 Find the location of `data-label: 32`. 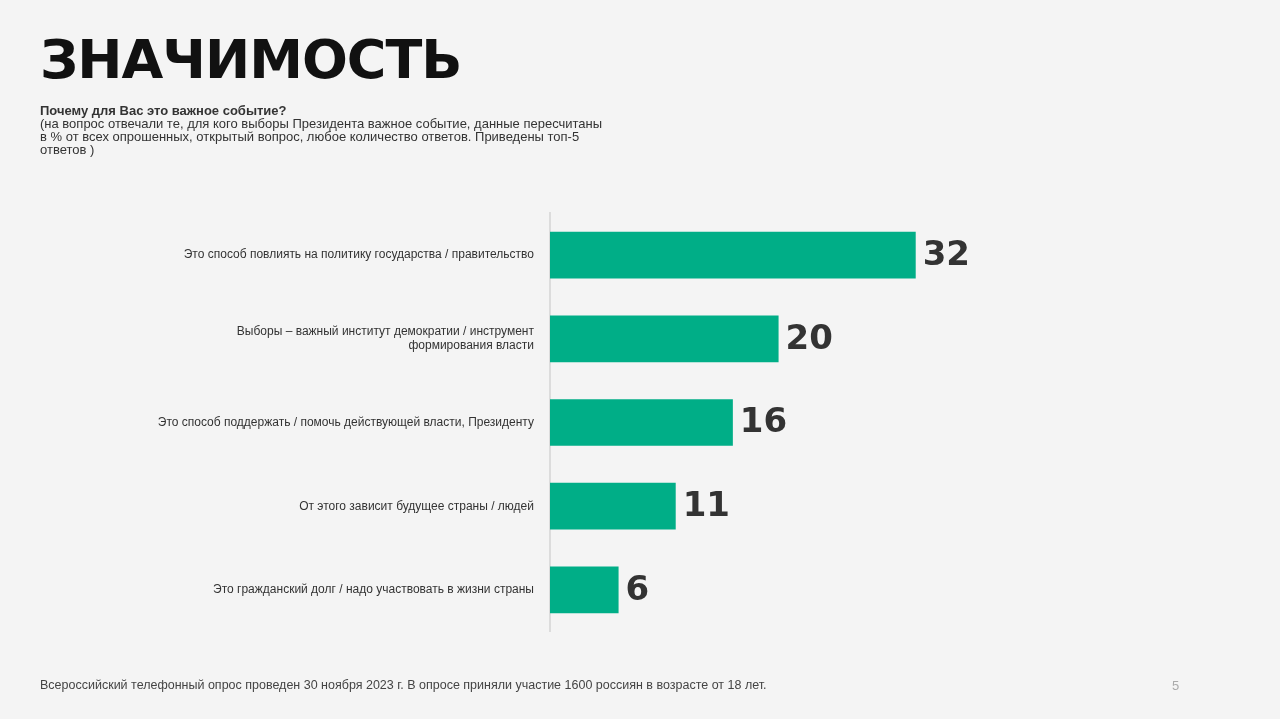

data-label: 32 is located at coordinates (946, 252).